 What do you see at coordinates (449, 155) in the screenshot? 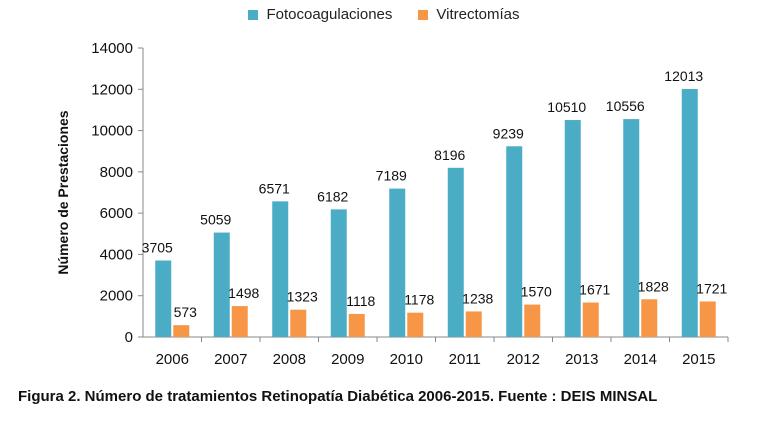
I see `data-label-fotocoagulaciones: 8196` at bounding box center [449, 155].